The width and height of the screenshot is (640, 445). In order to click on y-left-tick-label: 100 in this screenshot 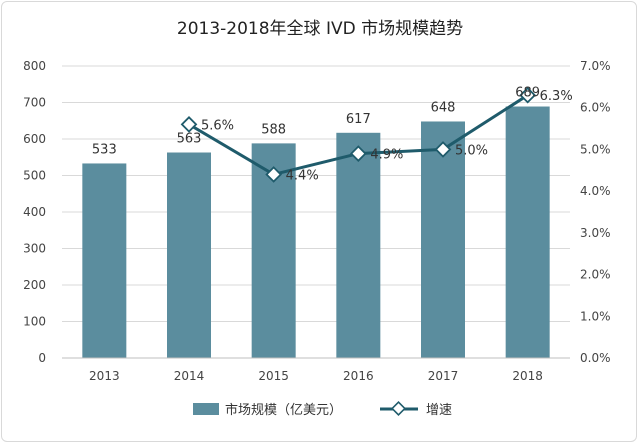, I will do `click(34, 322)`.